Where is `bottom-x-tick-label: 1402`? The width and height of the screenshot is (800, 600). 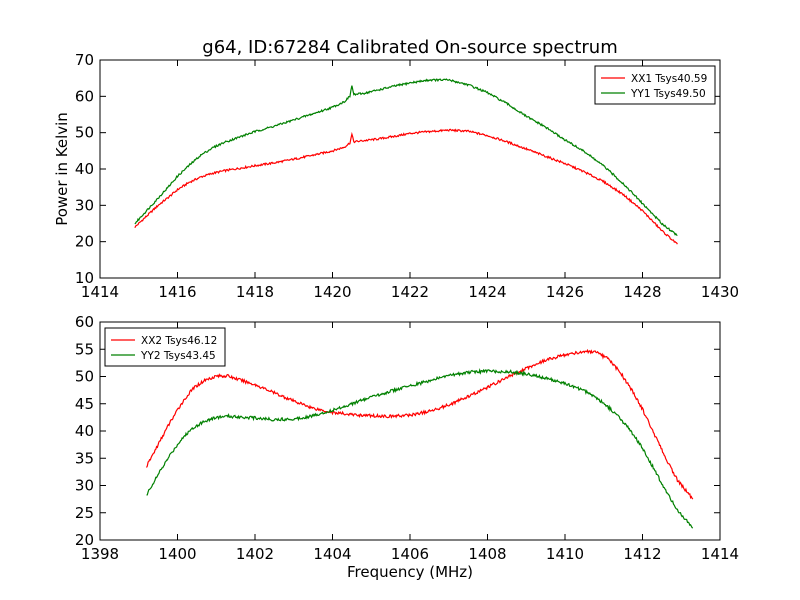 bottom-x-tick-label: 1402 is located at coordinates (255, 554).